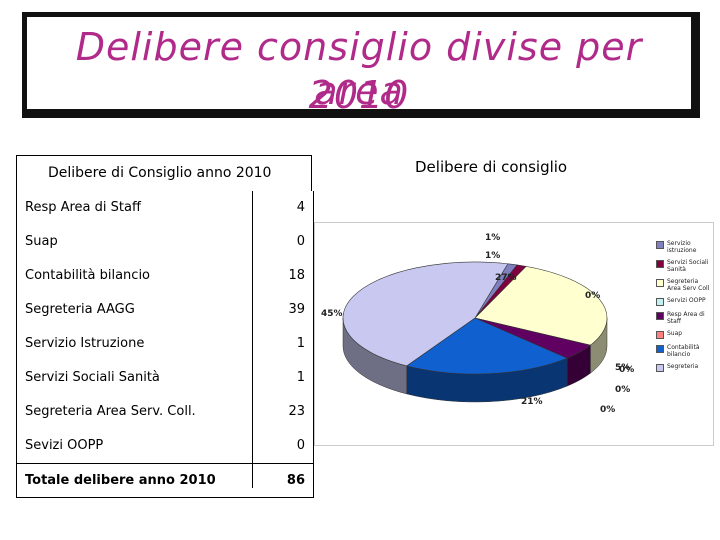 This screenshot has height=540, width=720. I want to click on legend-item: Servizi Sociali Sanità, so click(684, 266).